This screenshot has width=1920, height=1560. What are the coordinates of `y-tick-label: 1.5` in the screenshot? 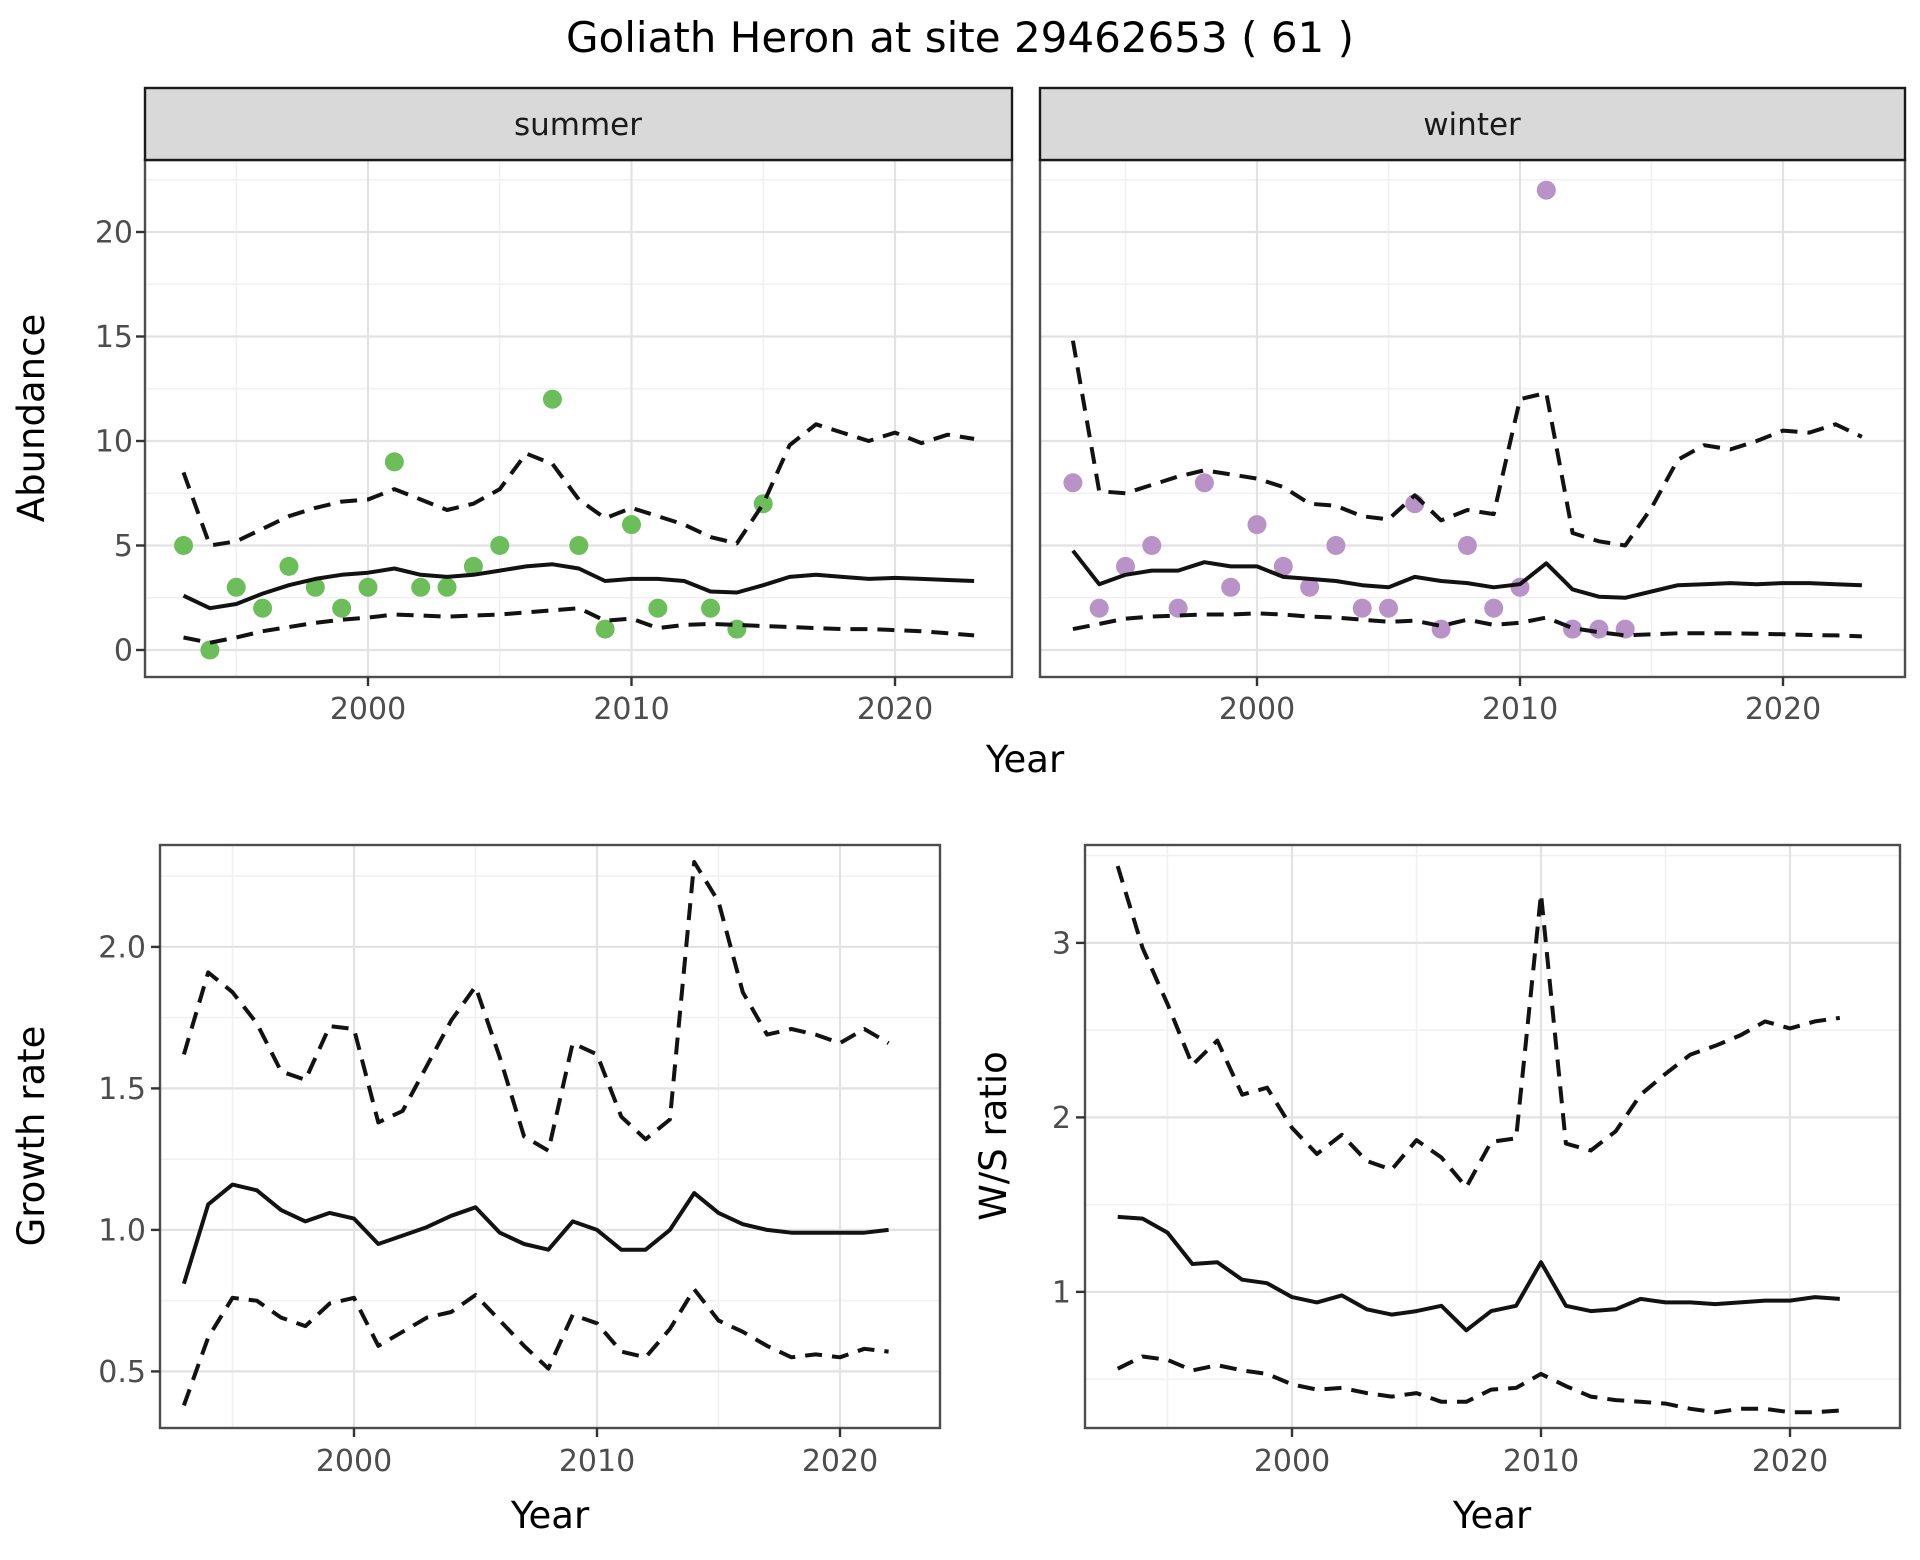 It's located at (122, 1089).